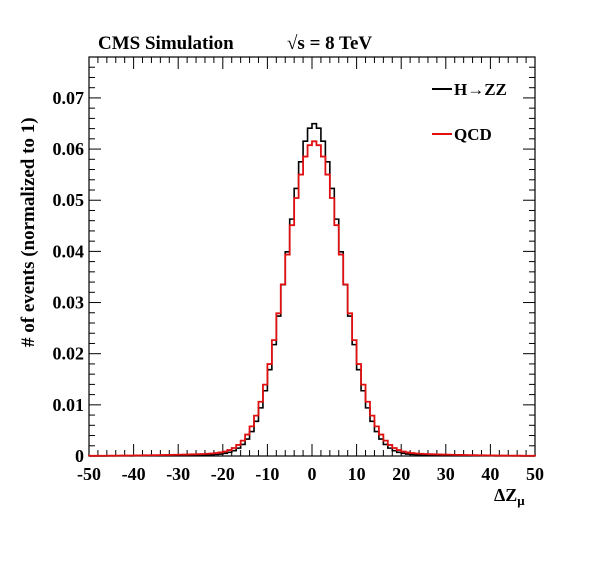  What do you see at coordinates (69, 251) in the screenshot?
I see `y-tick-label: 0.04` at bounding box center [69, 251].